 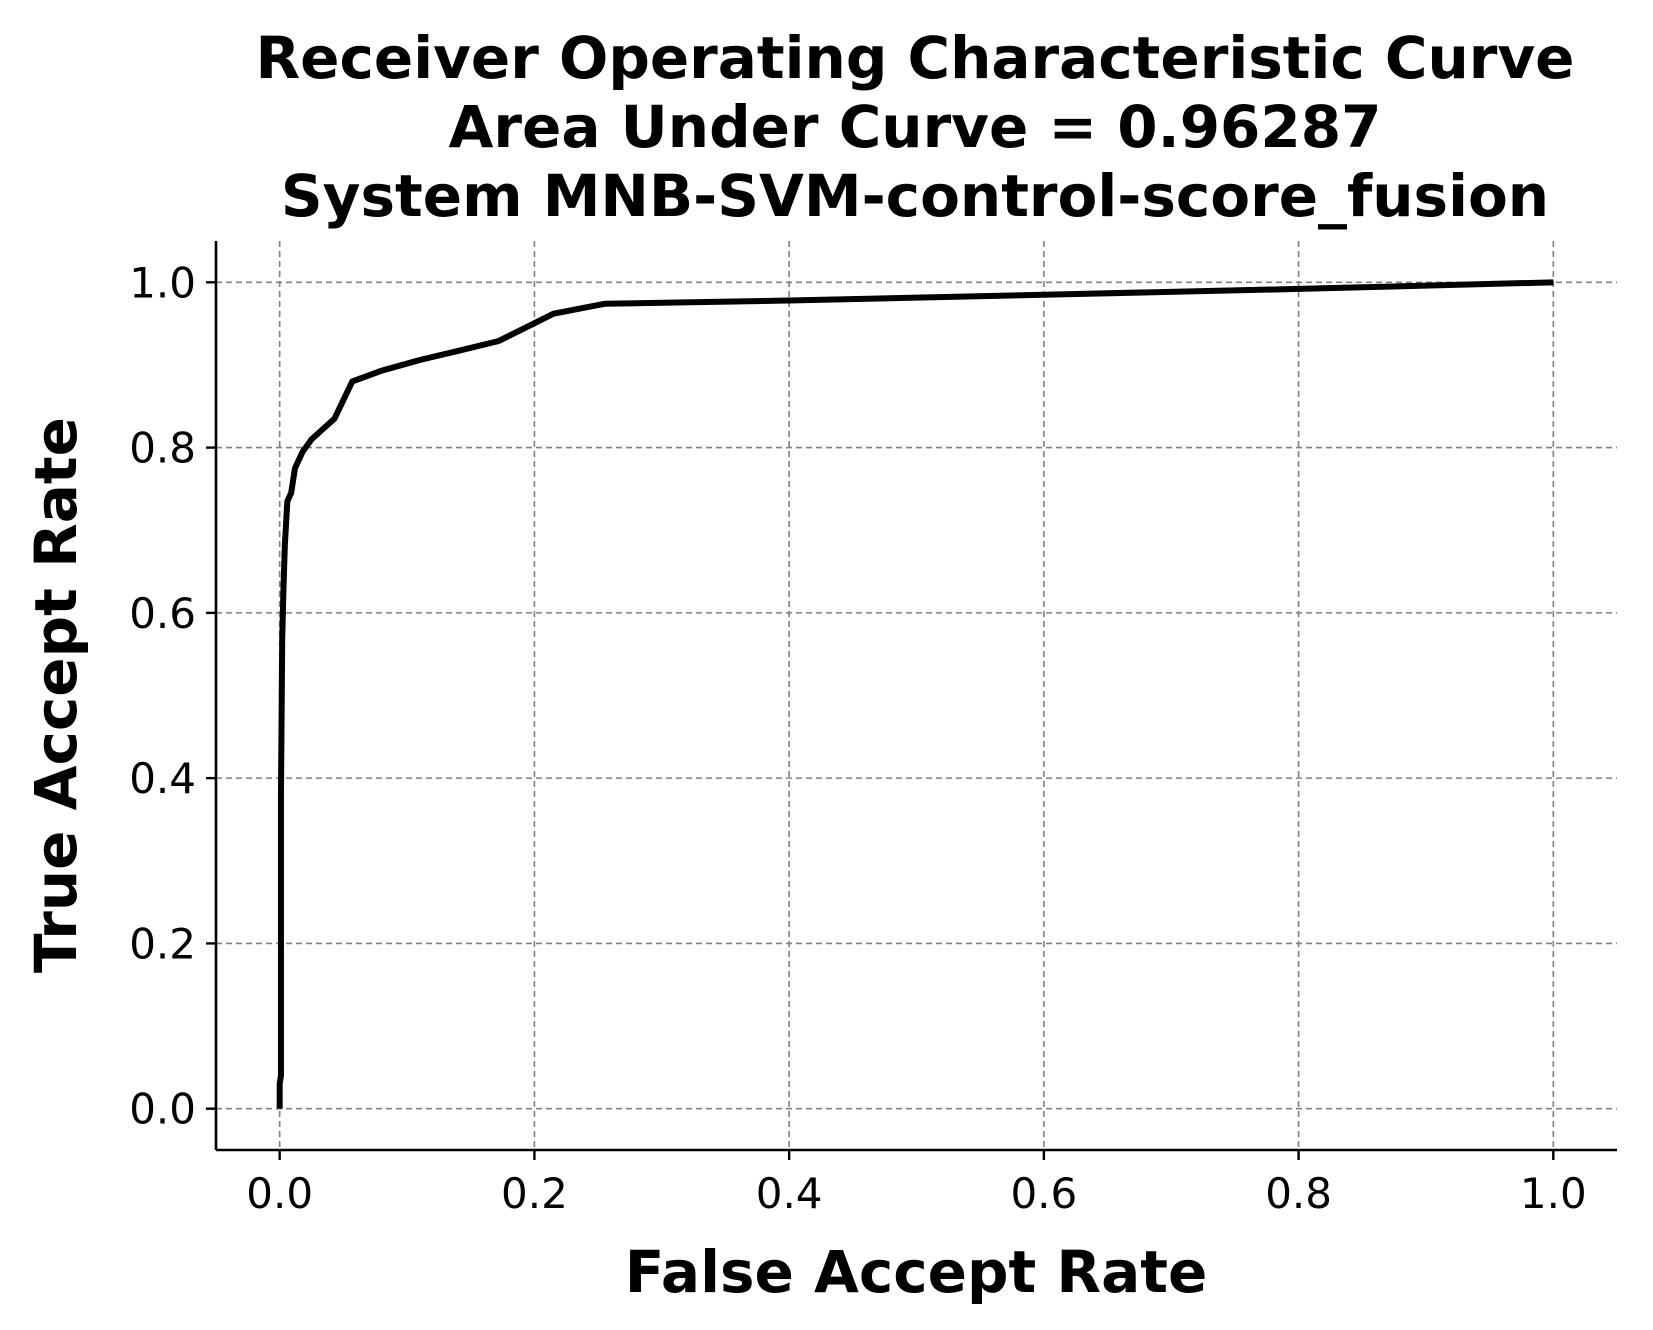 I want to click on y-axis-label: True Accept Rate, so click(x=56, y=695).